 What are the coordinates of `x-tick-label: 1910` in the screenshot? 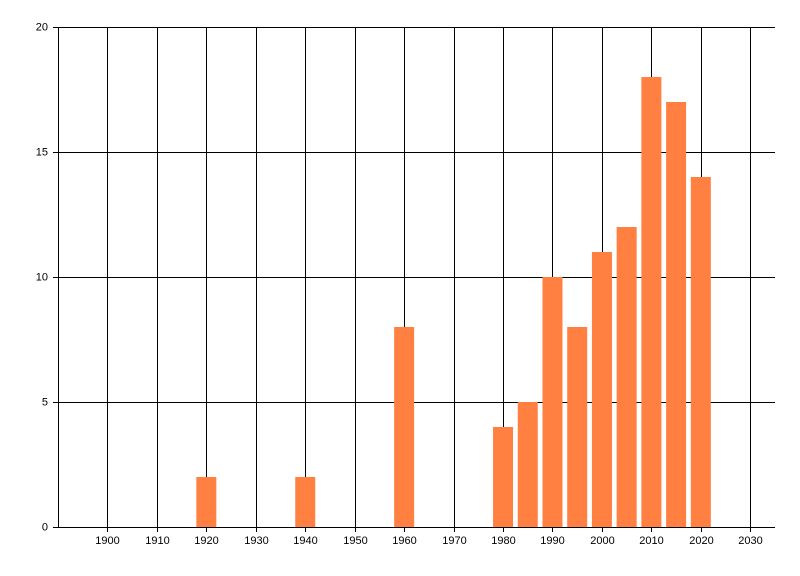 It's located at (157, 541).